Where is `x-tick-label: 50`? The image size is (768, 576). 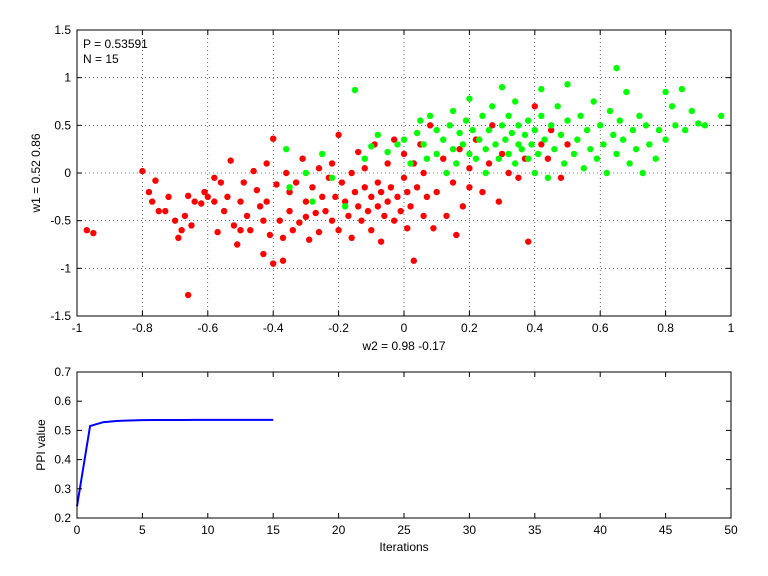
x-tick-label: 50 is located at coordinates (731, 530).